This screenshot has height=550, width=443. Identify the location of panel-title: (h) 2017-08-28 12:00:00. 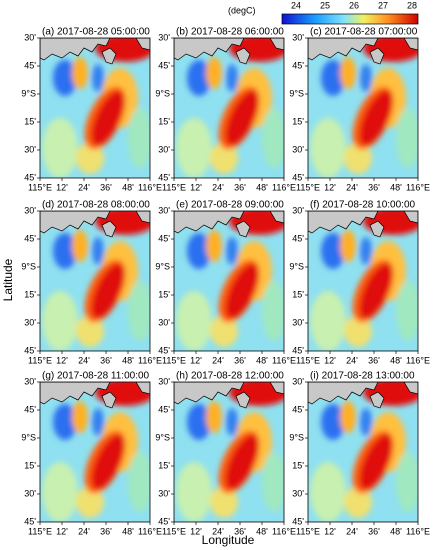
(230, 376).